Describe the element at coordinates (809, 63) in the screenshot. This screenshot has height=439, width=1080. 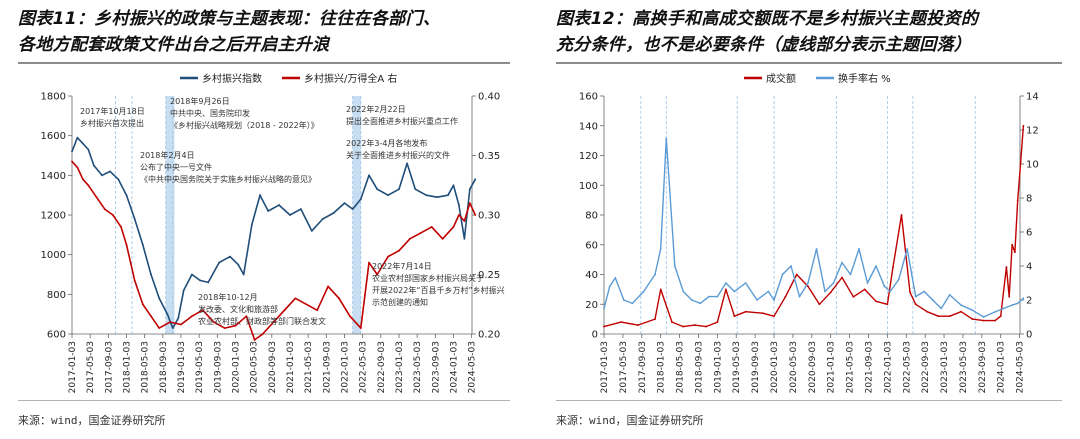
I see `right-title-rule` at that location.